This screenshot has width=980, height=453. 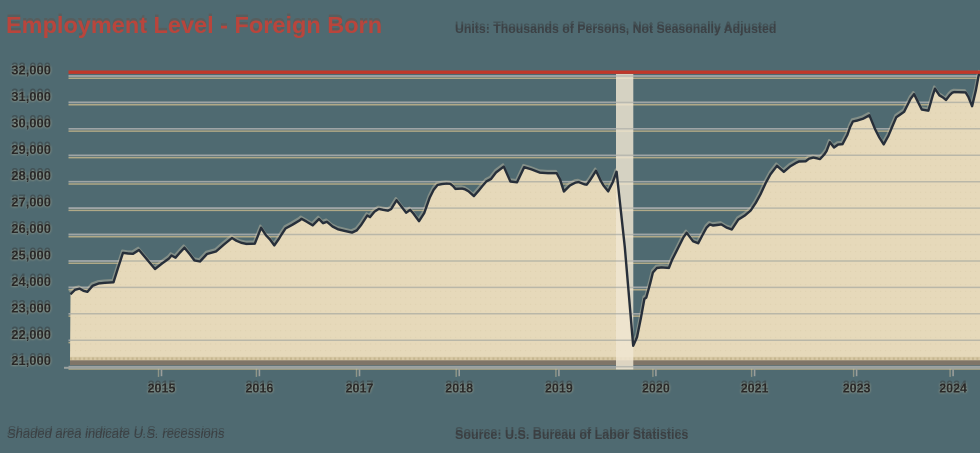 I want to click on svg-text: 2023, so click(x=857, y=389).